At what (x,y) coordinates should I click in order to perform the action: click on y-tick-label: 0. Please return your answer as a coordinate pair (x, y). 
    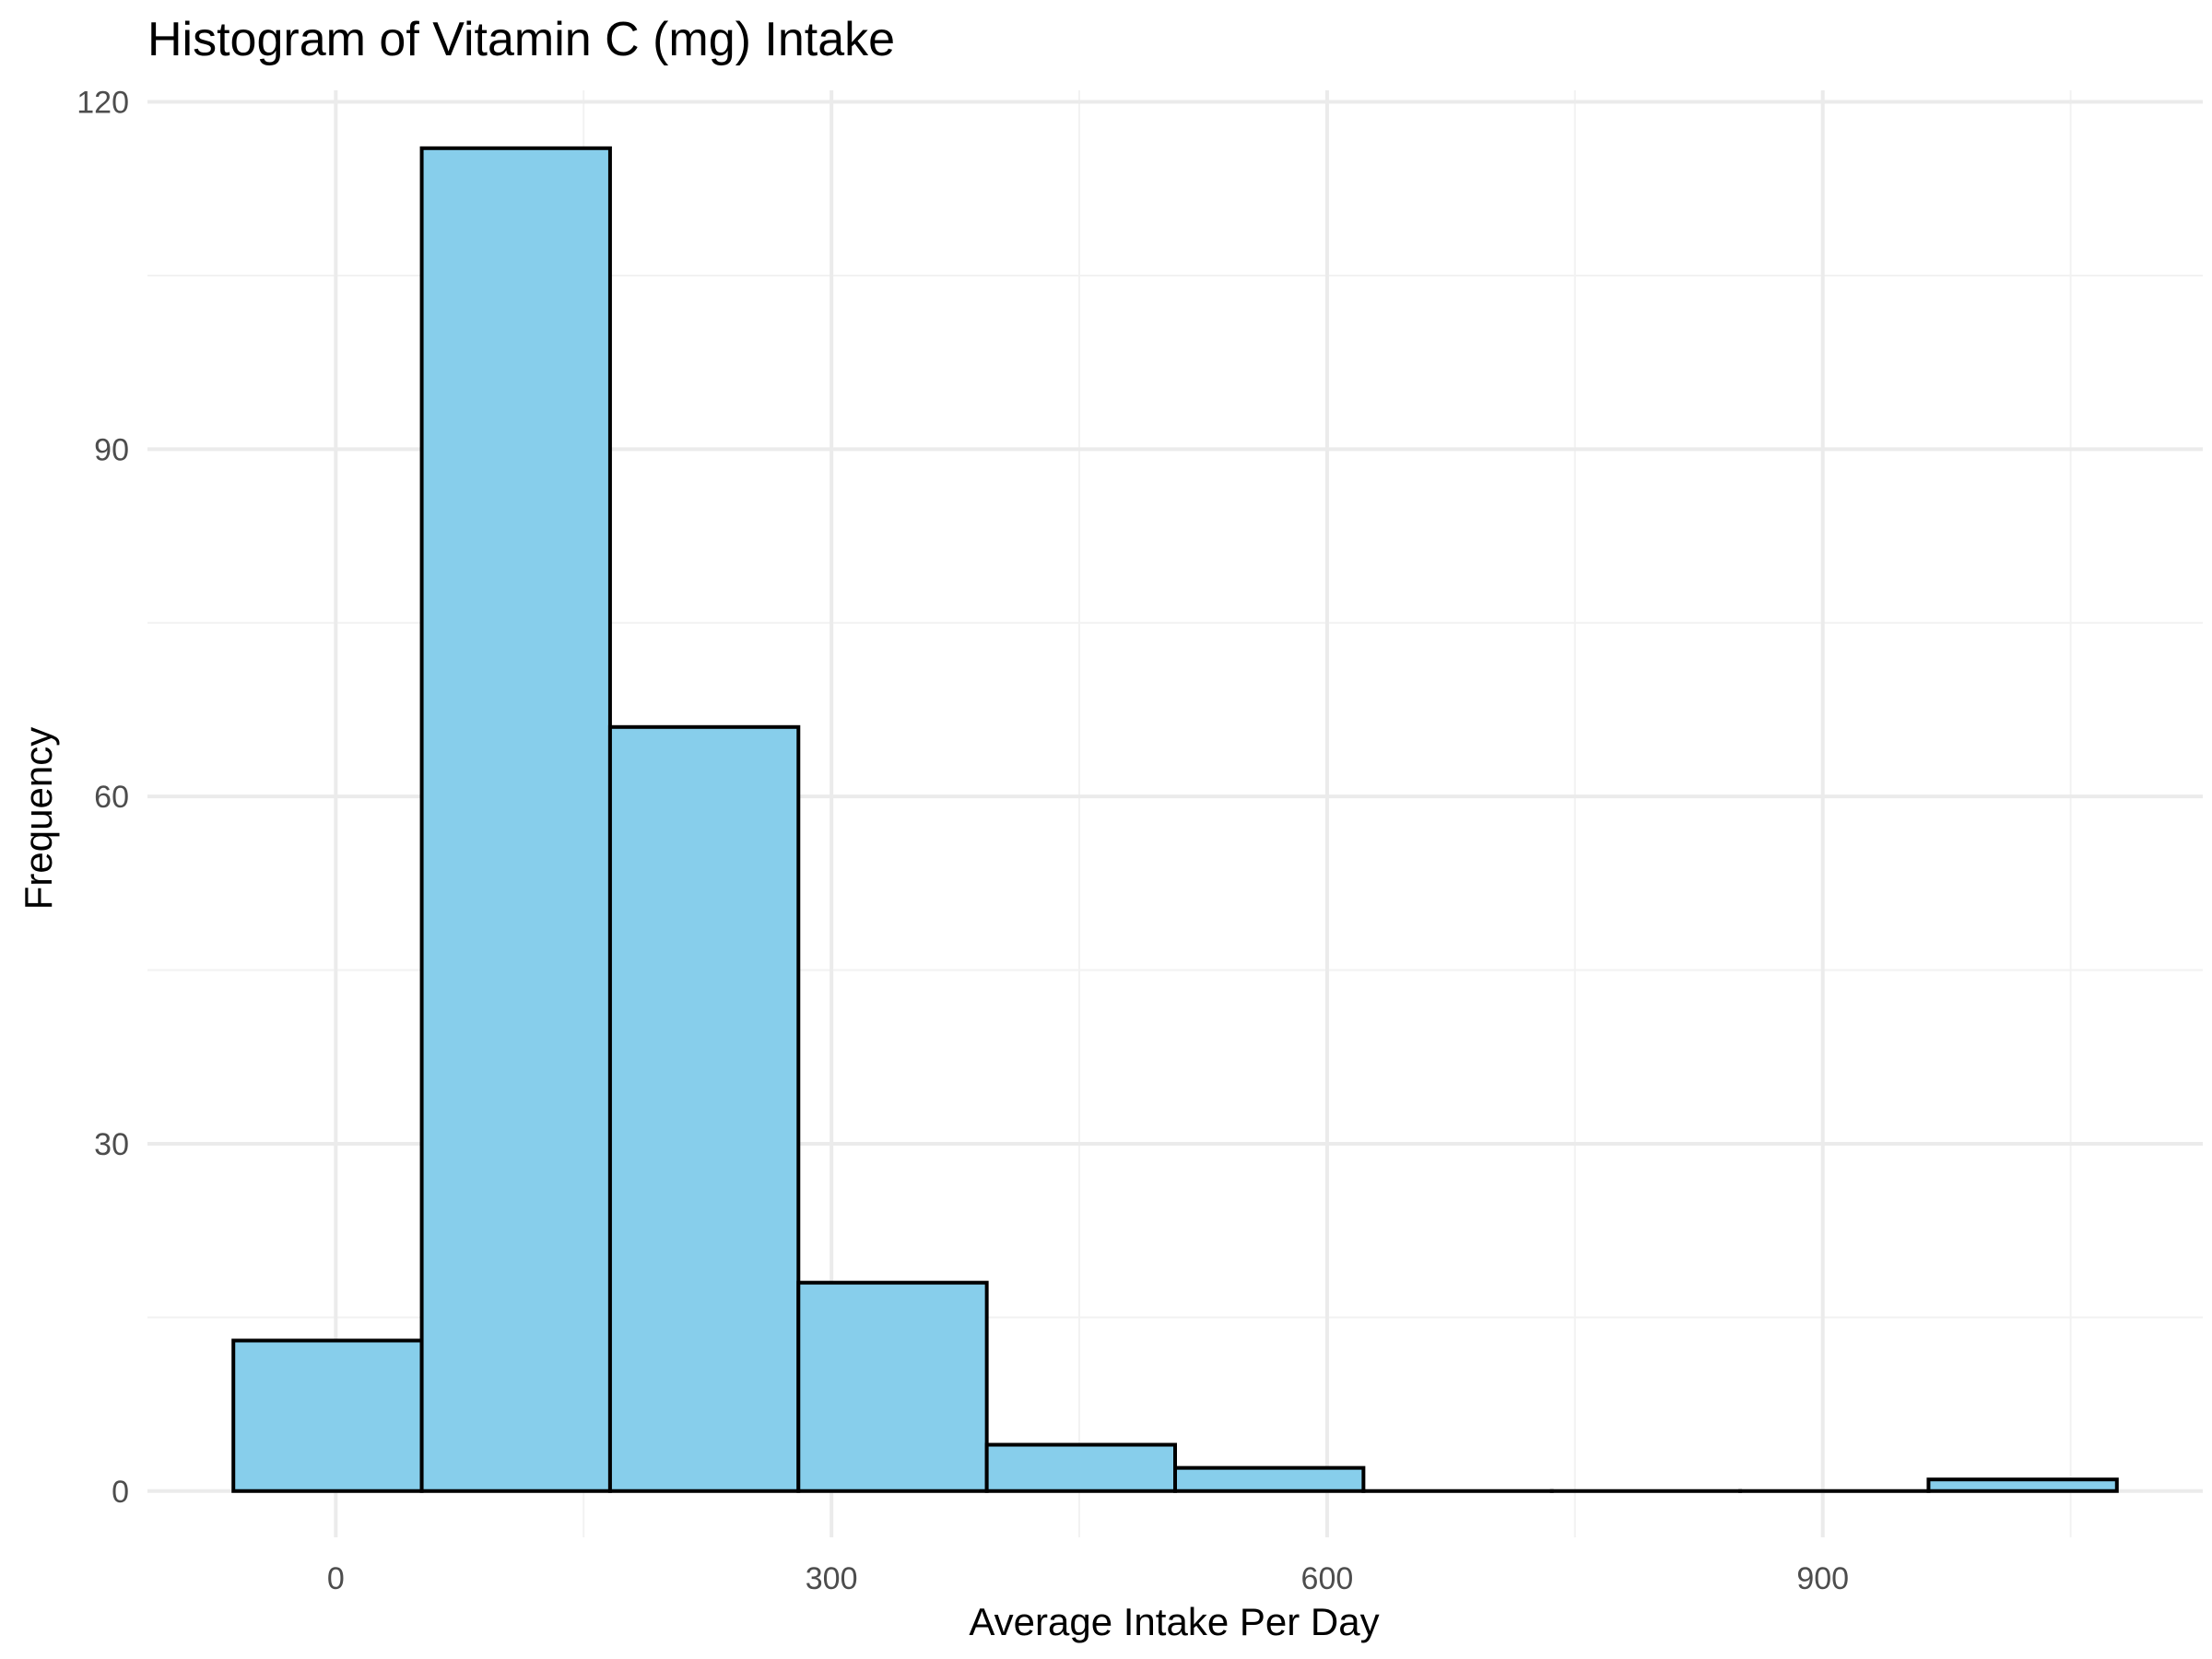
    Looking at the image, I should click on (120, 1492).